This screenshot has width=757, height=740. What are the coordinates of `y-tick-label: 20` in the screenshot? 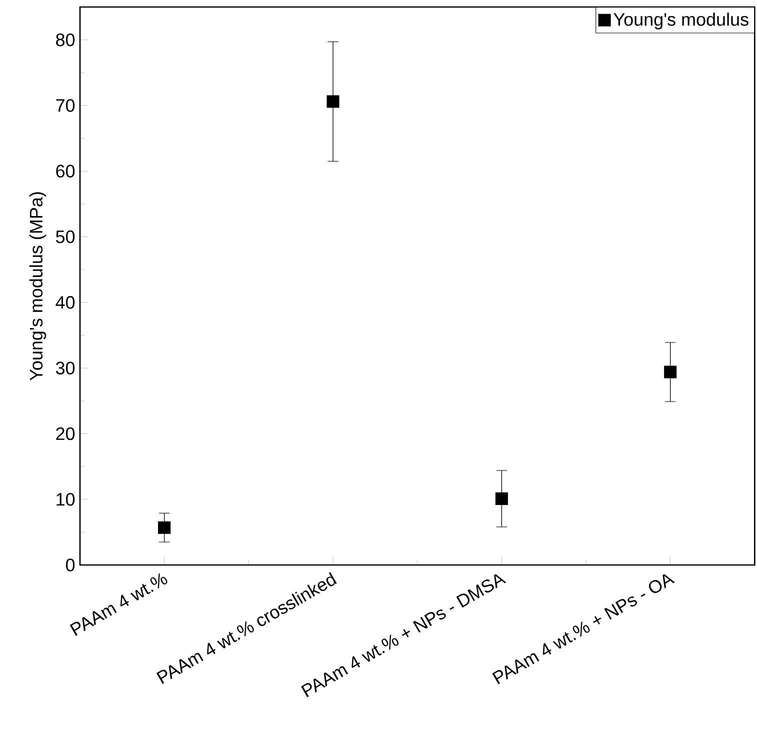 It's located at (65, 433).